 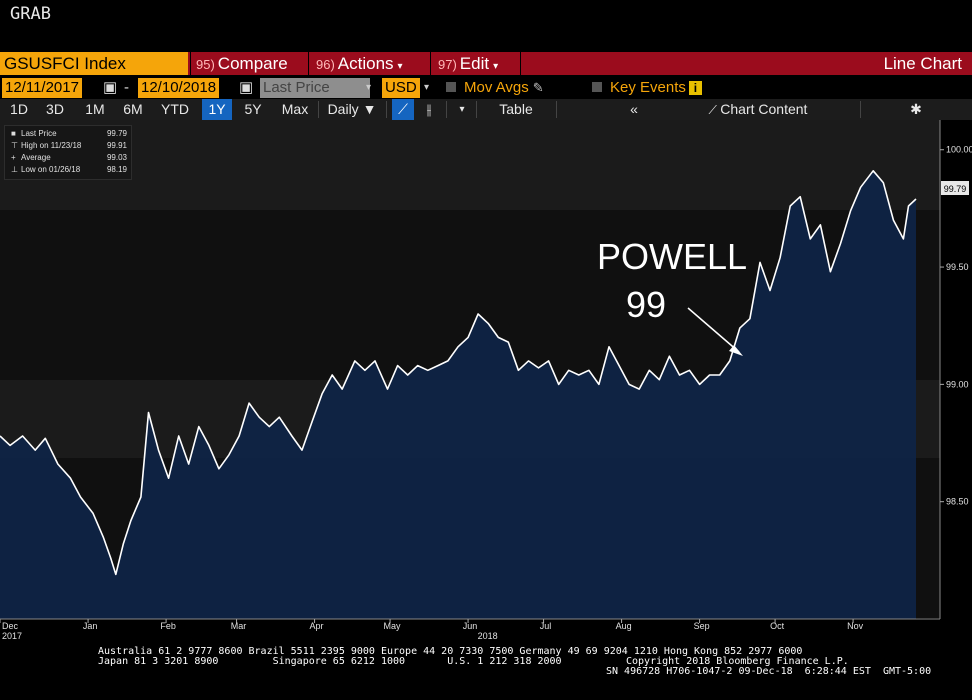 I want to click on chart-type-label: Line Chart, so click(x=922, y=63).